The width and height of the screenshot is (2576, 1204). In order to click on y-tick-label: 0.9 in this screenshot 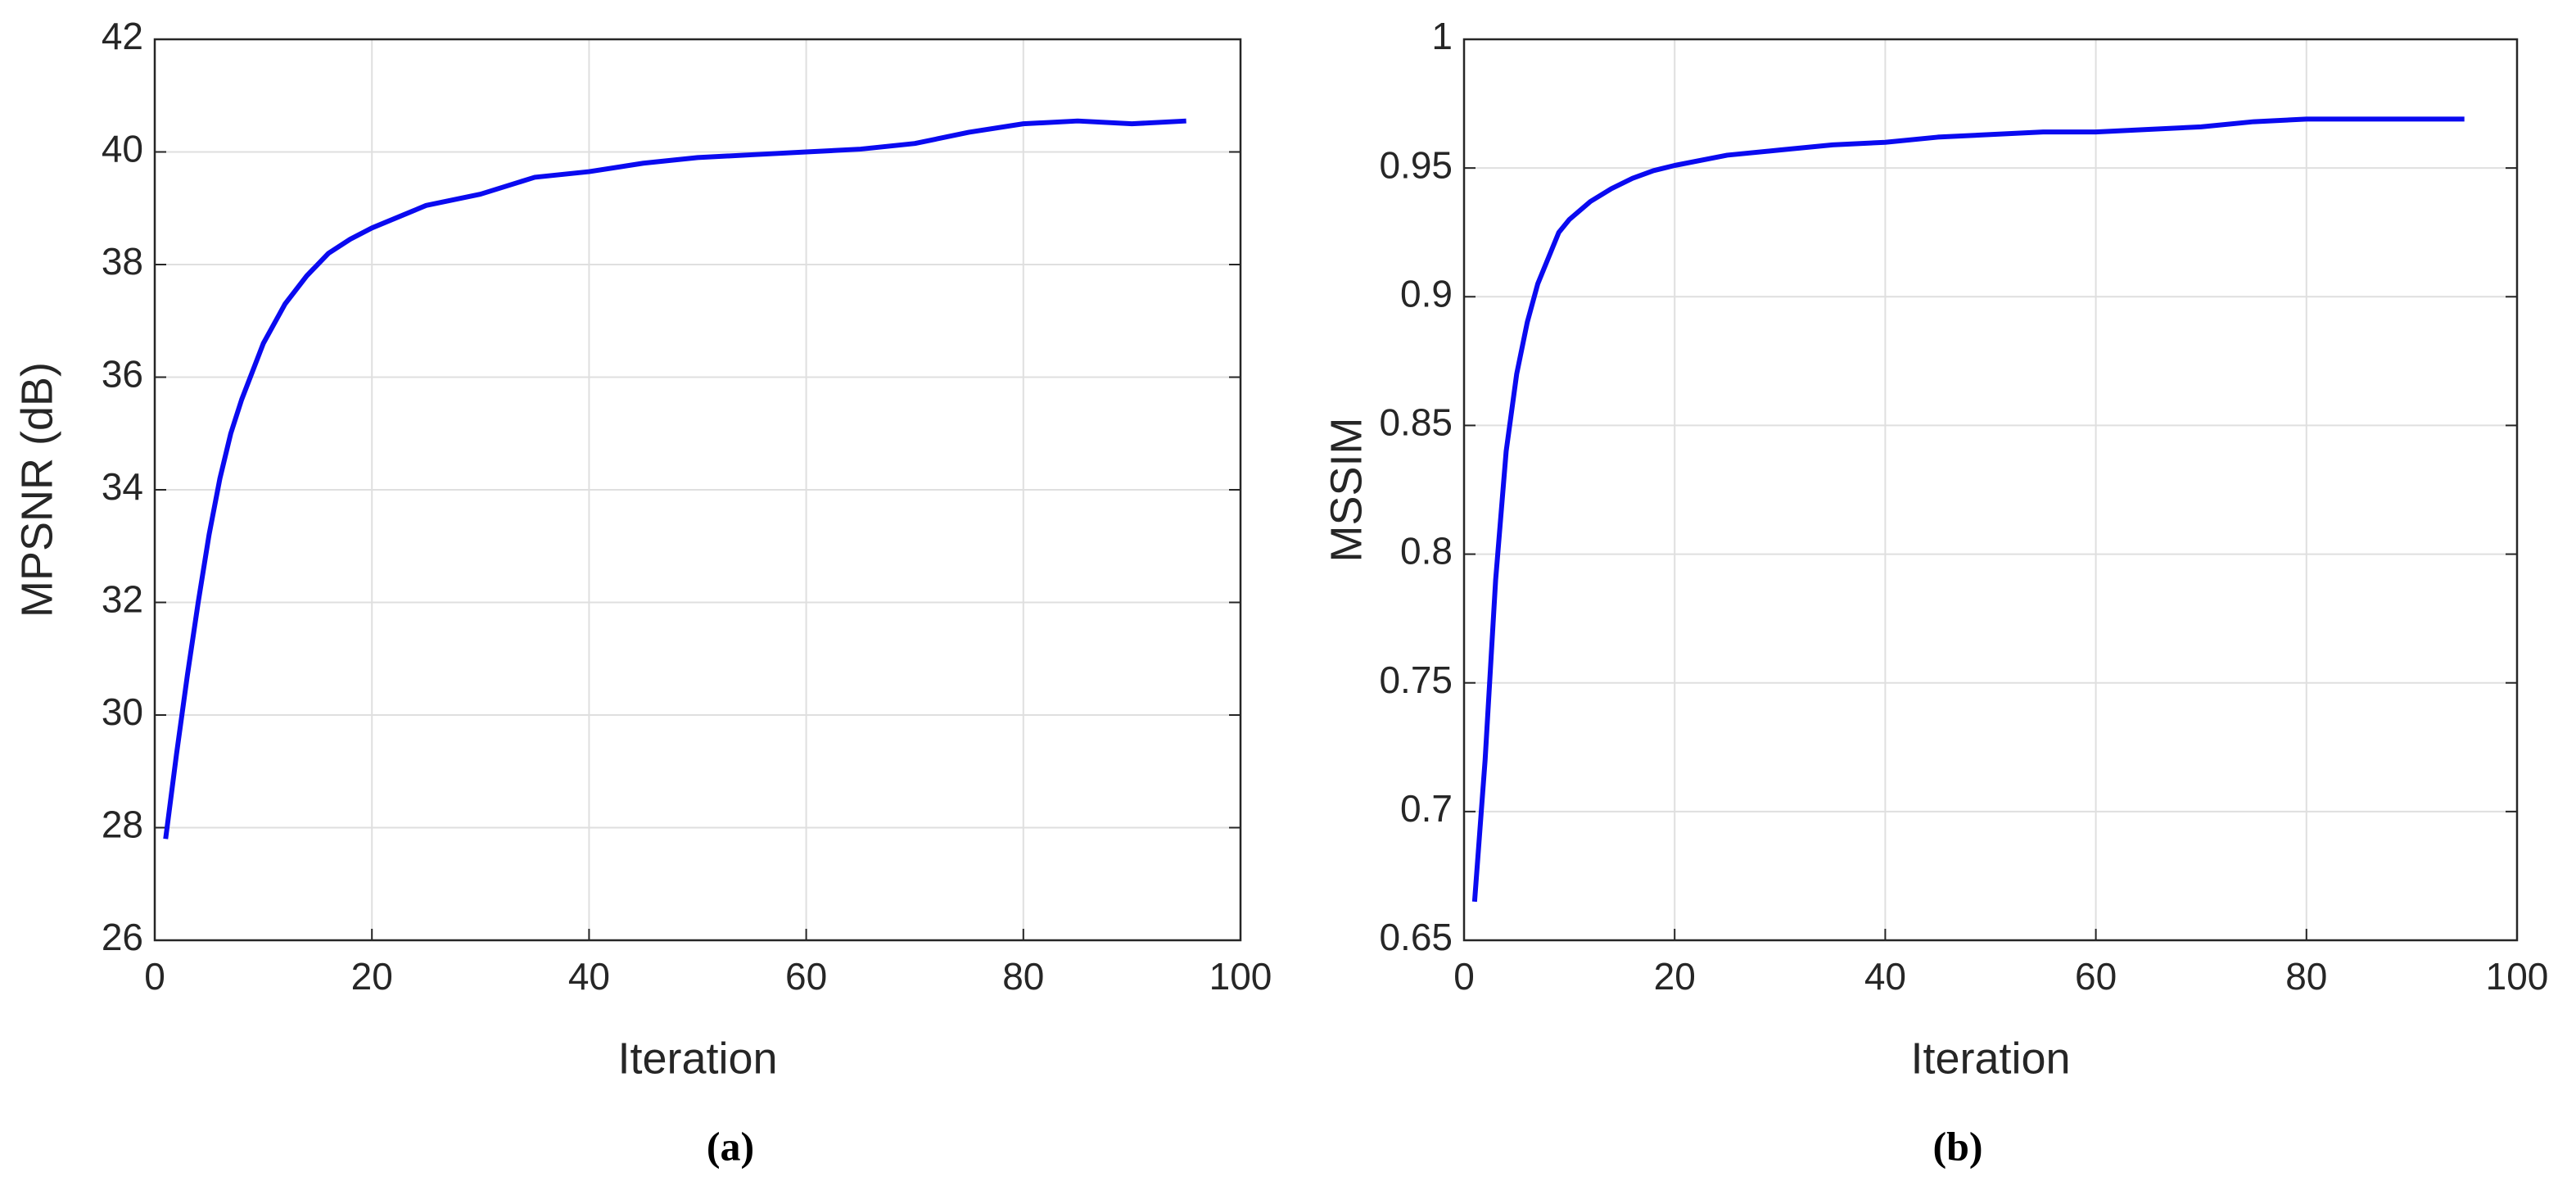, I will do `click(1426, 293)`.